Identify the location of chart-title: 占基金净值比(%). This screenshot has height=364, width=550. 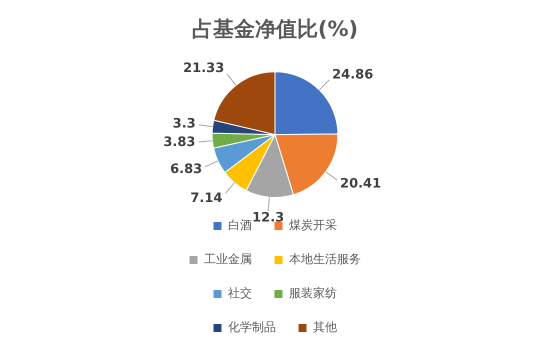
(275, 29).